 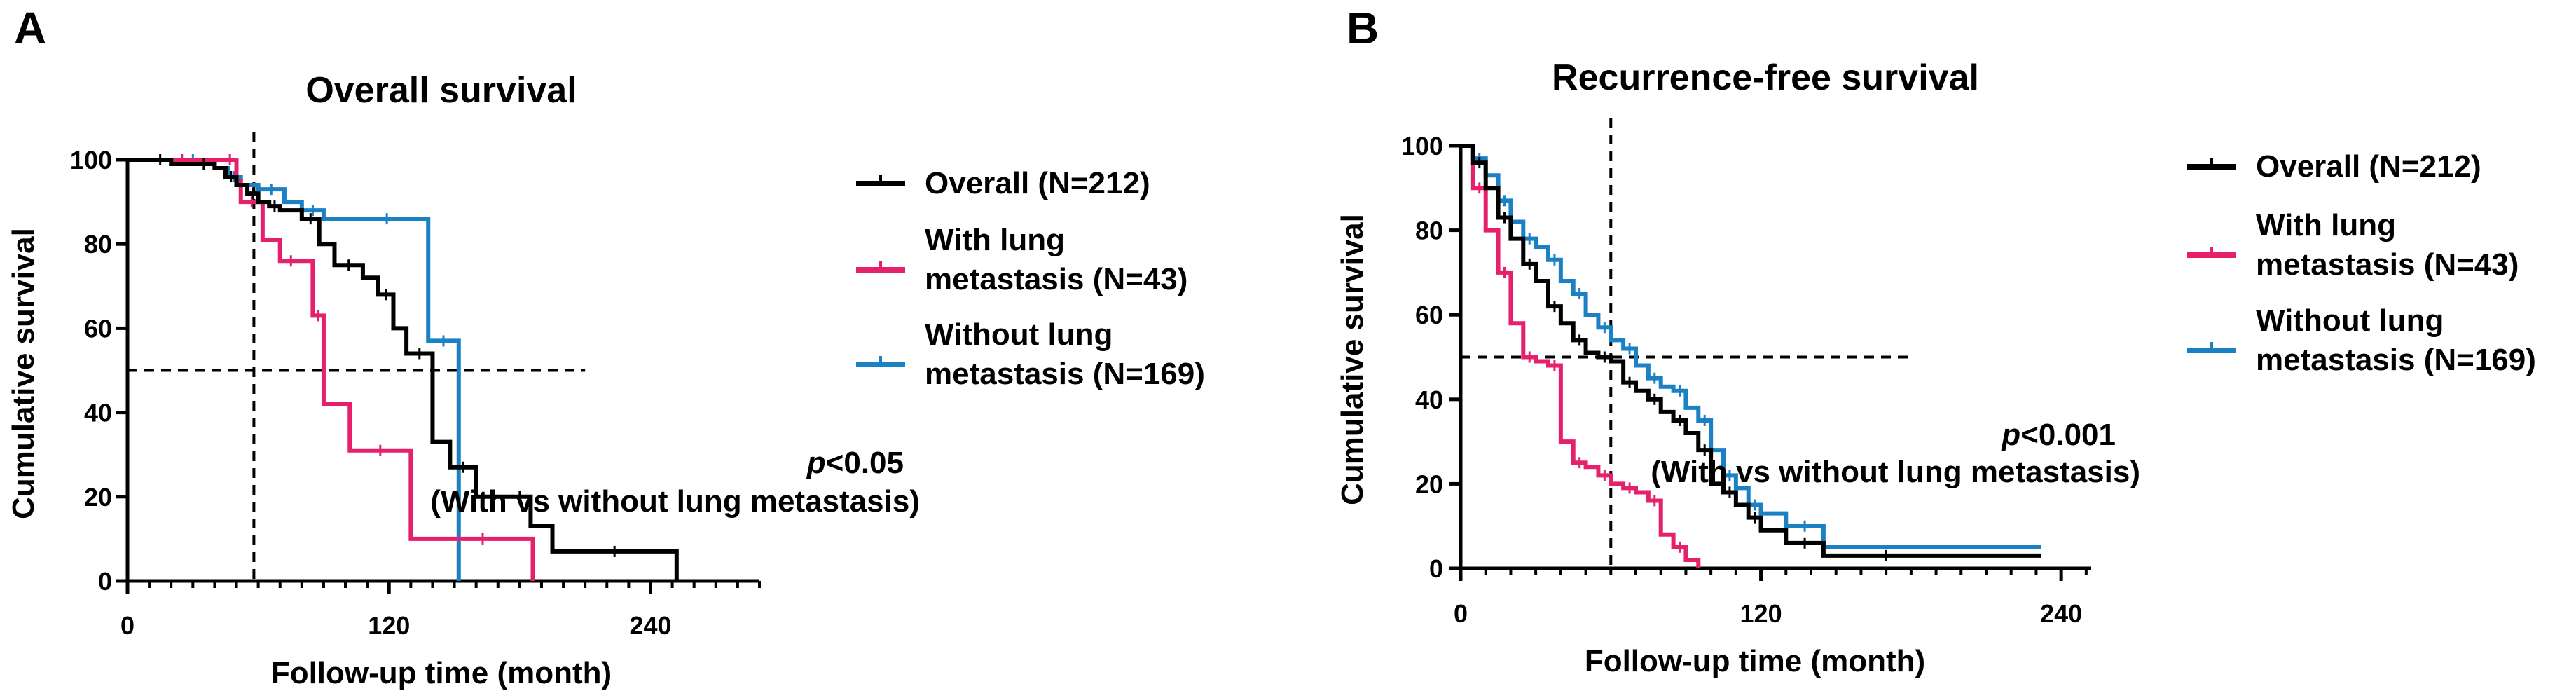 I want to click on panel-a-x-label: Follow-up time (month), so click(x=441, y=673).